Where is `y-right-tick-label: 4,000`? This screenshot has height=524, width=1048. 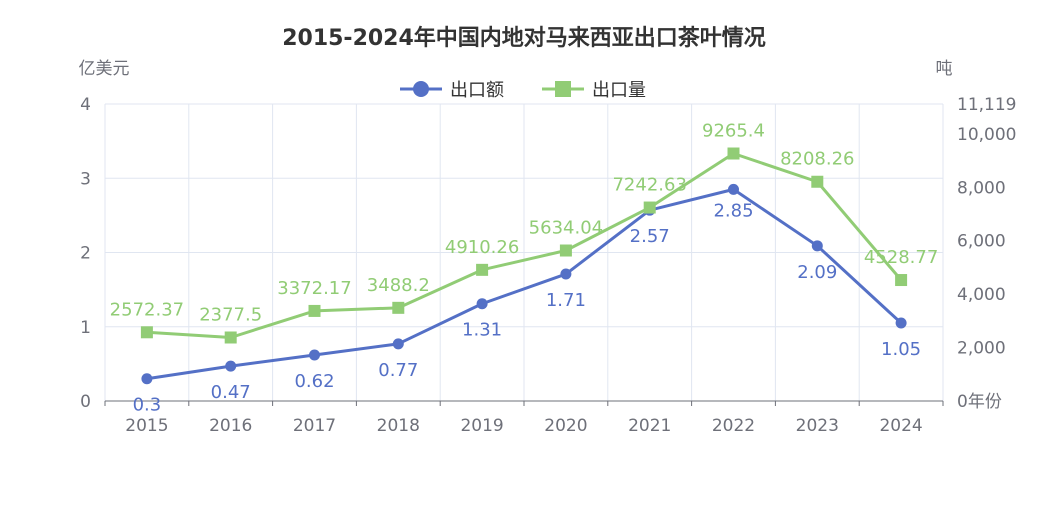
y-right-tick-label: 4,000 is located at coordinates (981, 295).